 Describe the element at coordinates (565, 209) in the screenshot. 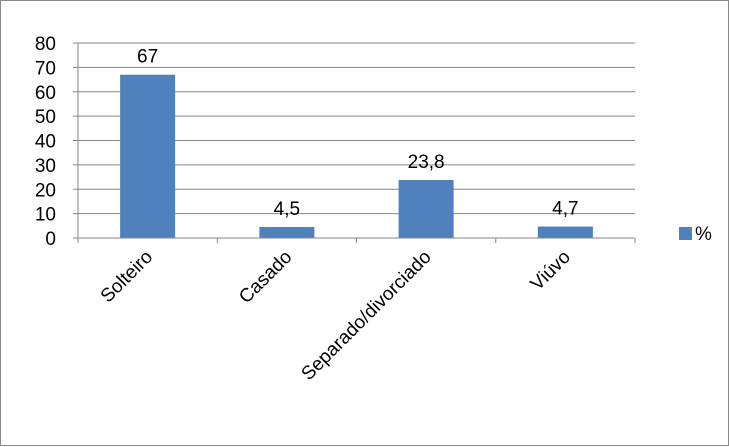

I see `data-label: 4,7` at that location.